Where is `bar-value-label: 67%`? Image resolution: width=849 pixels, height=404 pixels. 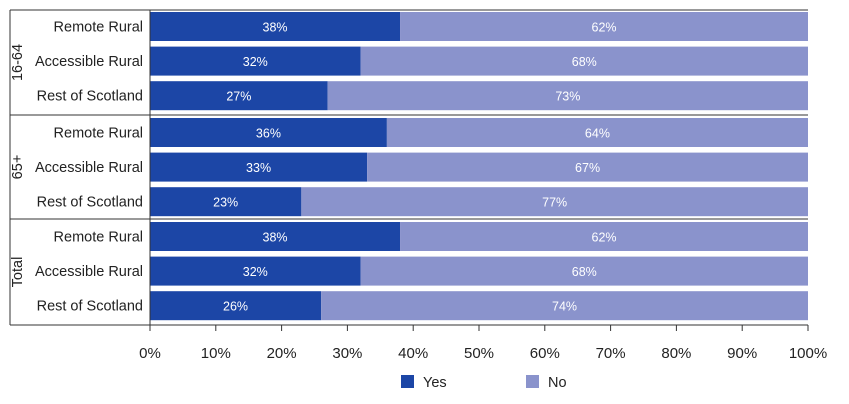
bar-value-label: 67% is located at coordinates (587, 168).